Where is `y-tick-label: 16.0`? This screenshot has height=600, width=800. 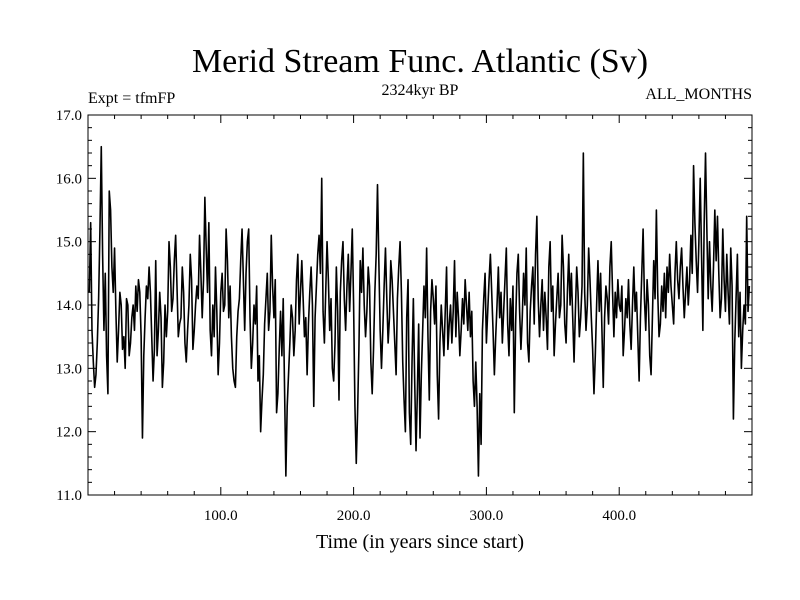 y-tick-label: 16.0 is located at coordinates (69, 179).